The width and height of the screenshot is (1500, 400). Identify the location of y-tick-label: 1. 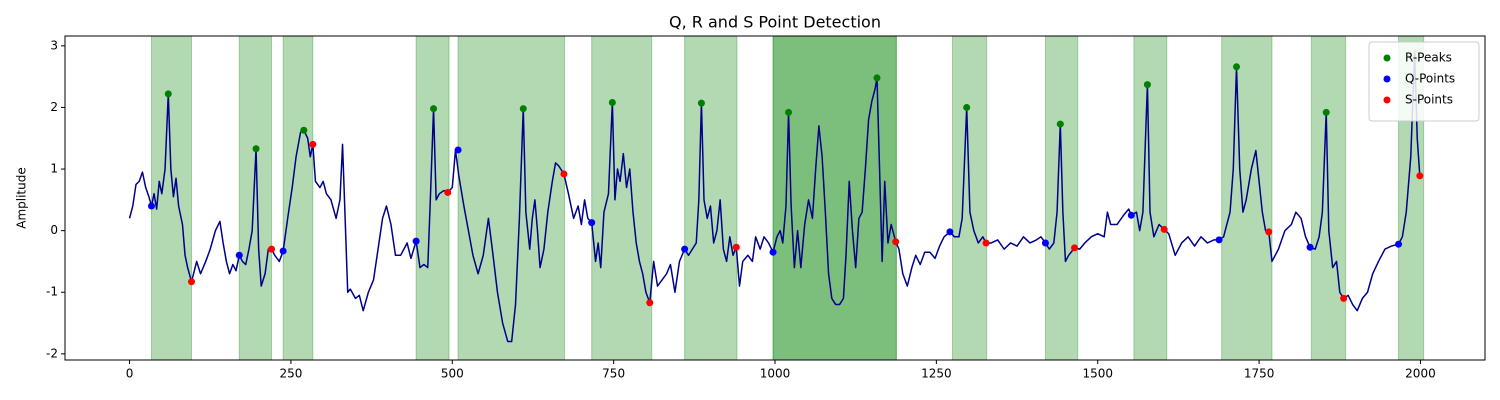
(54, 169).